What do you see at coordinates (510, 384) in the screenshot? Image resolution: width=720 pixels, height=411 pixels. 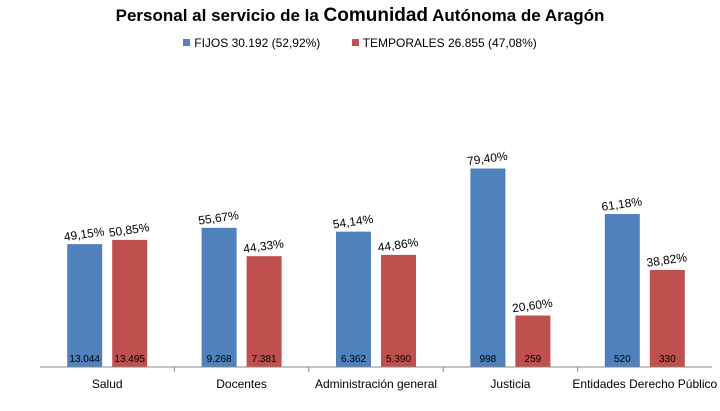 I see `category-label-3: Justicia` at bounding box center [510, 384].